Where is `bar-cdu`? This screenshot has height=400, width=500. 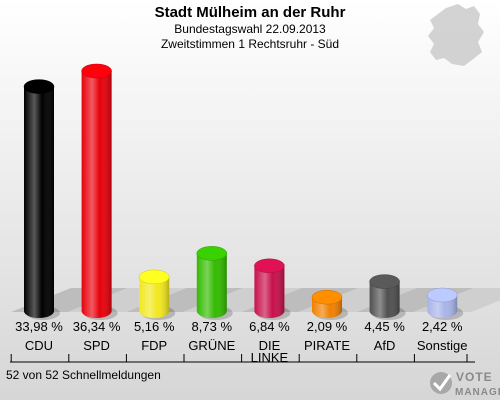 bar-cdu is located at coordinates (41, 199).